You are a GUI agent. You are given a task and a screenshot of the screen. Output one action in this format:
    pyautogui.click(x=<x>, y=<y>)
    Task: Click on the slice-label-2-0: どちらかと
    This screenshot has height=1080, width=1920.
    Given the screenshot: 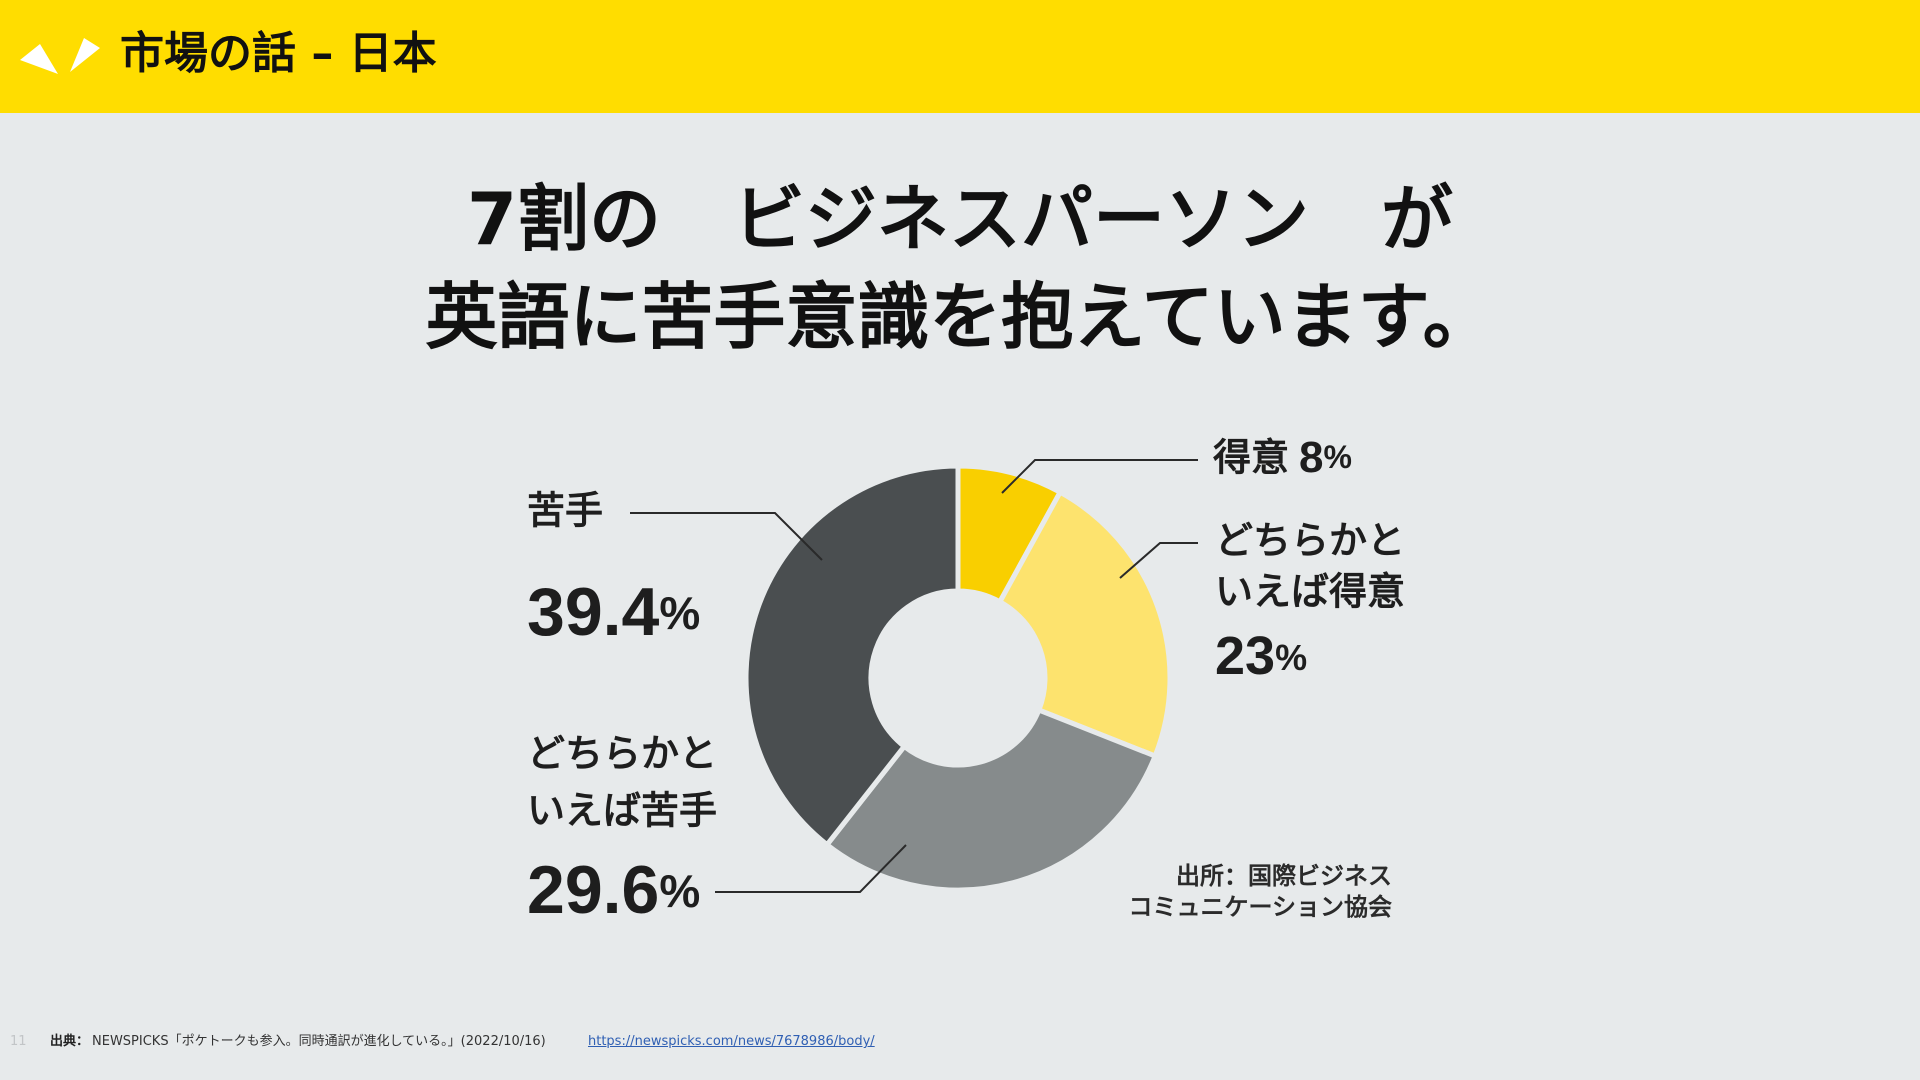 What is the action you would take?
    pyautogui.click(x=622, y=754)
    